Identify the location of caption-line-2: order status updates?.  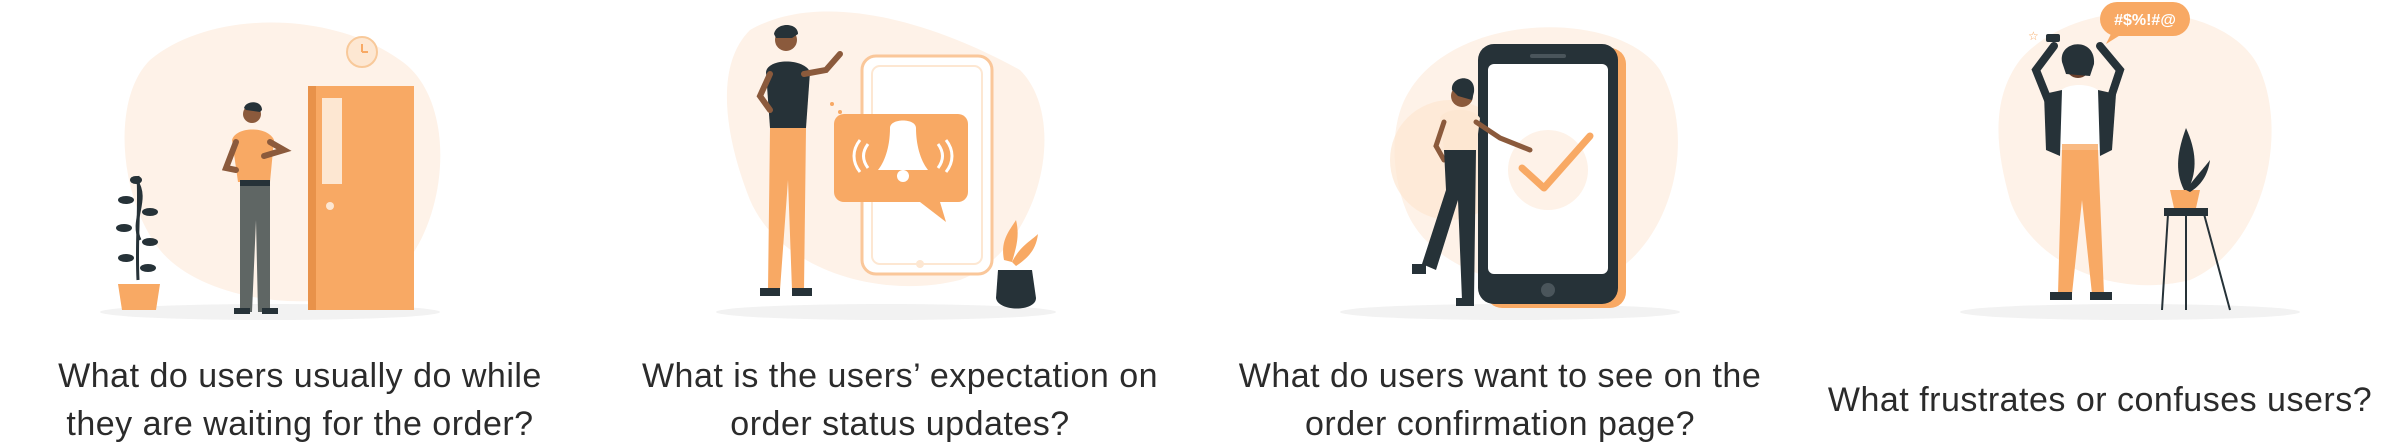
(900, 424).